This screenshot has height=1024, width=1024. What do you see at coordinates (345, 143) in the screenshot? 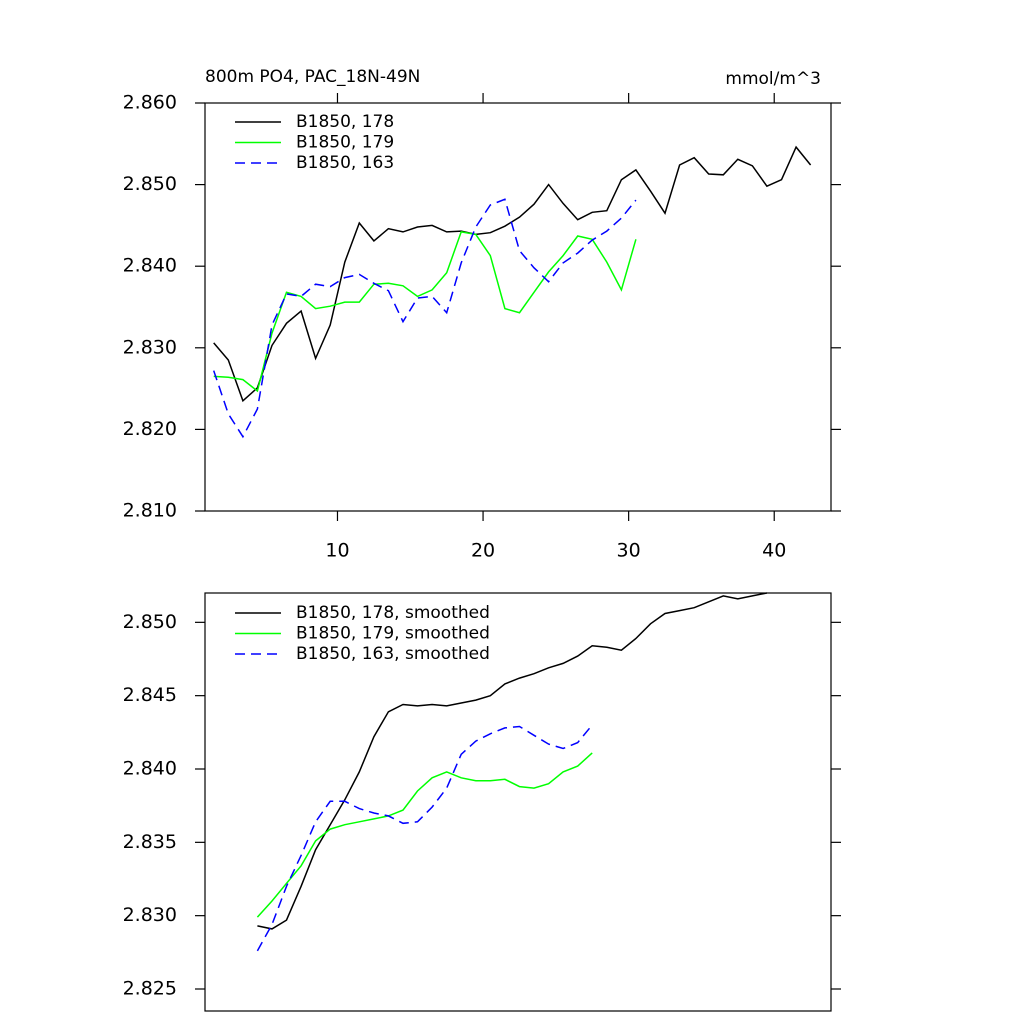
I see `legend-label: B1850, 179` at bounding box center [345, 143].